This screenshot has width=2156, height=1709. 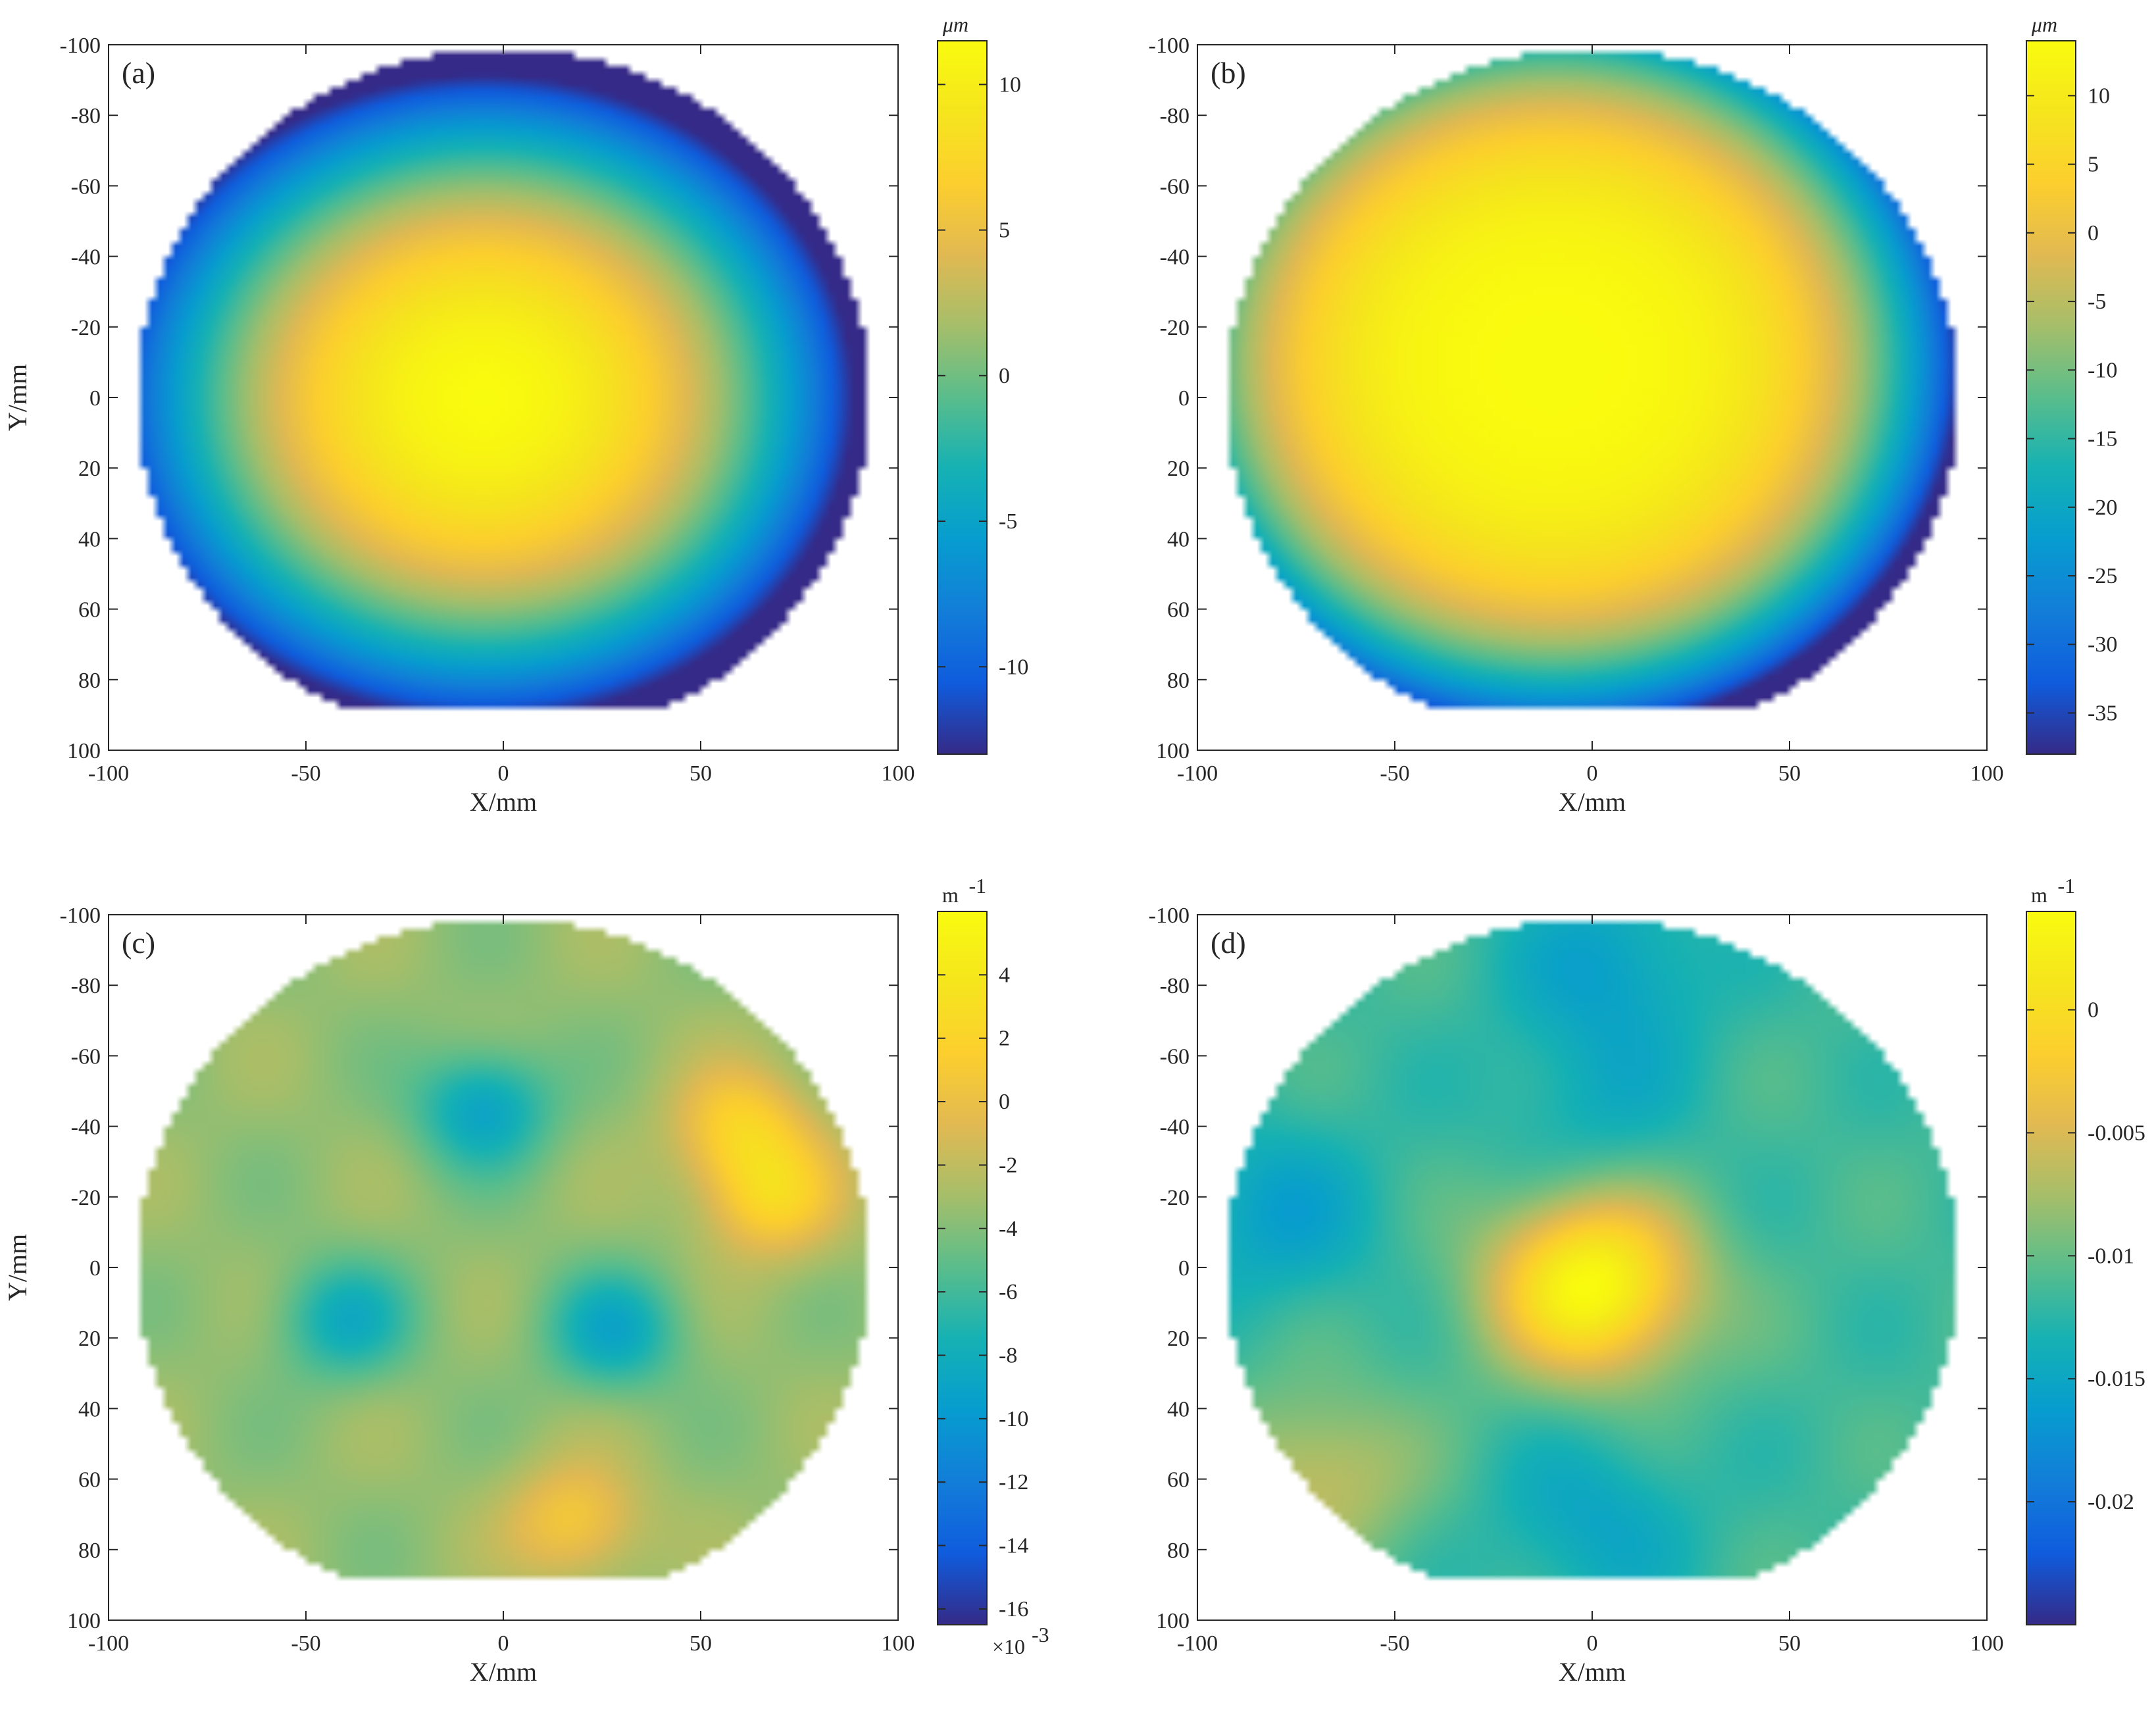 I want to click on colorbar-tick-label: -30, so click(x=2102, y=644).